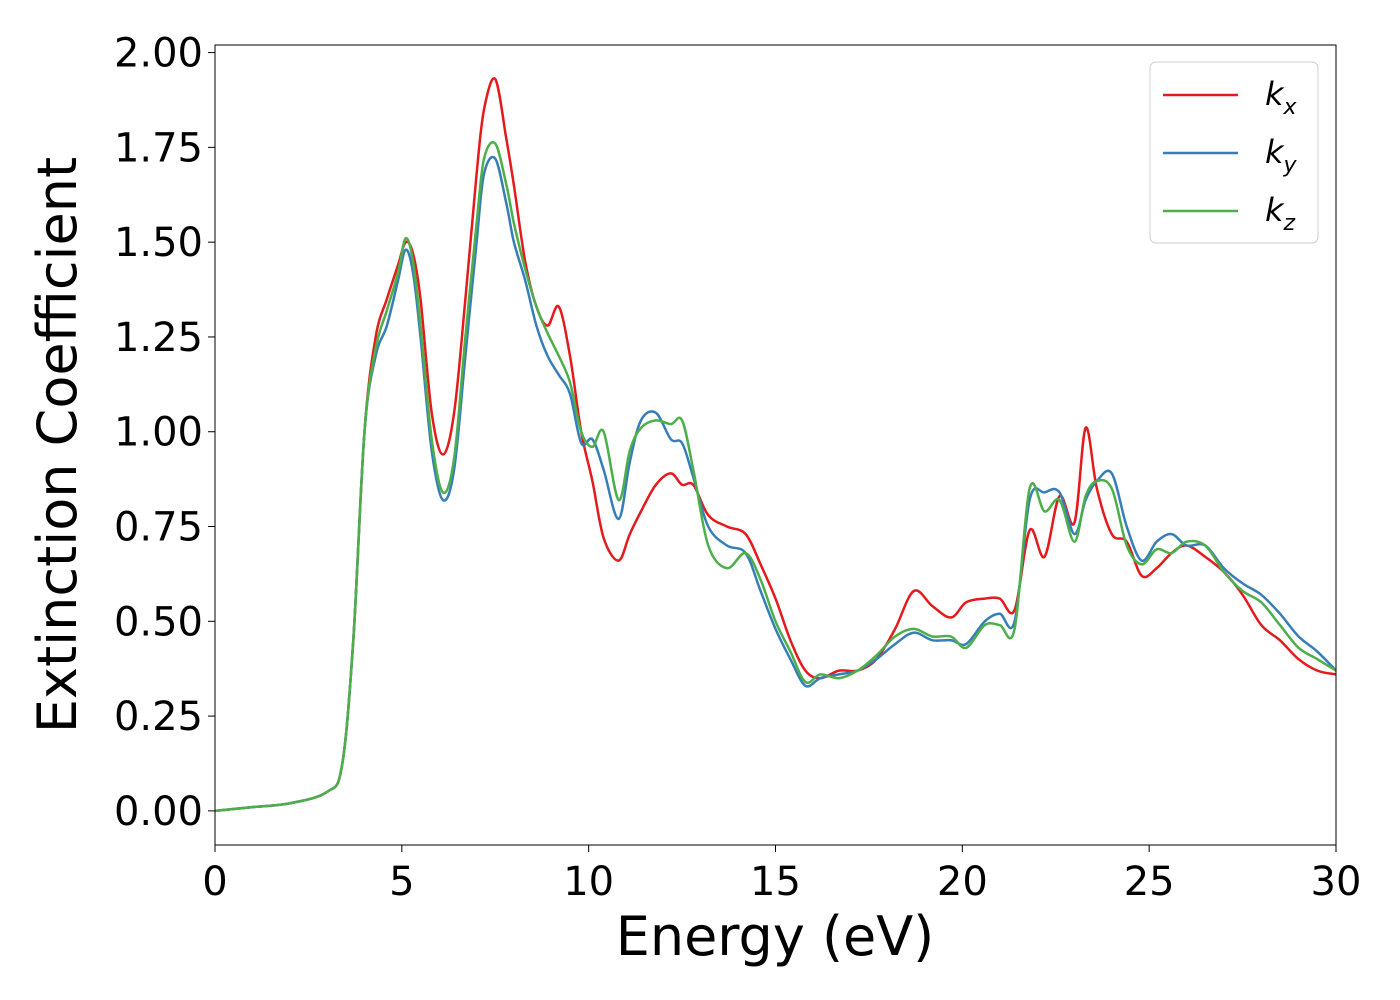 The image size is (1400, 1000). Describe the element at coordinates (1149, 882) in the screenshot. I see `x-tick-label: 25` at that location.